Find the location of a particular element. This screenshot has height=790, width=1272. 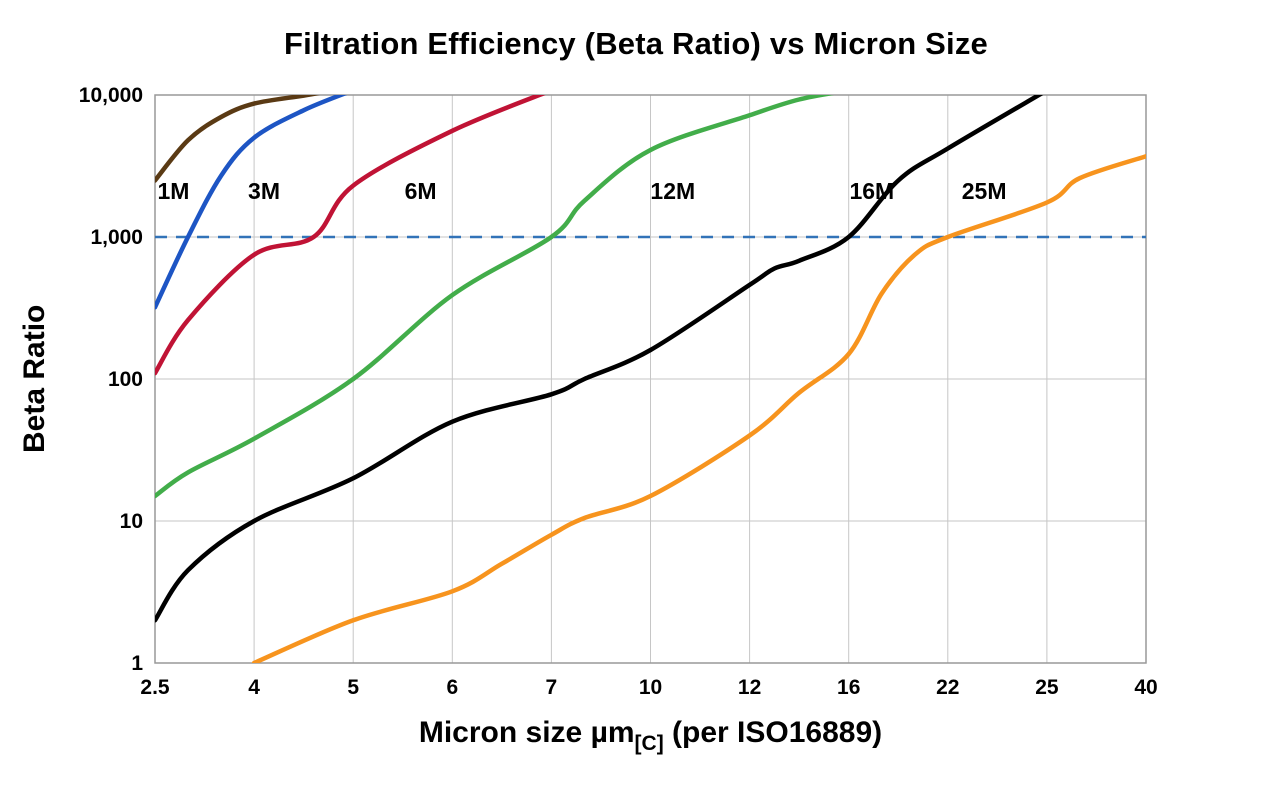

x-tick-2.5: 2.5 is located at coordinates (155, 687).